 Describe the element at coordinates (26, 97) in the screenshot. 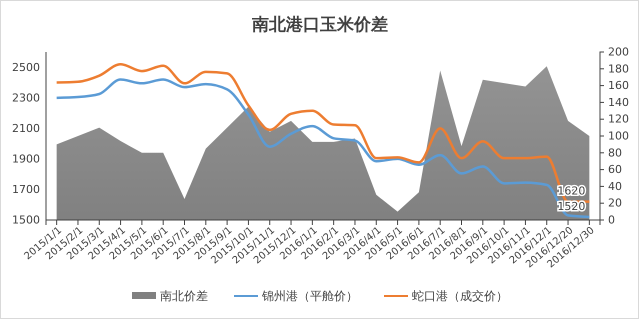

I see `y-tick-label: 2300` at that location.